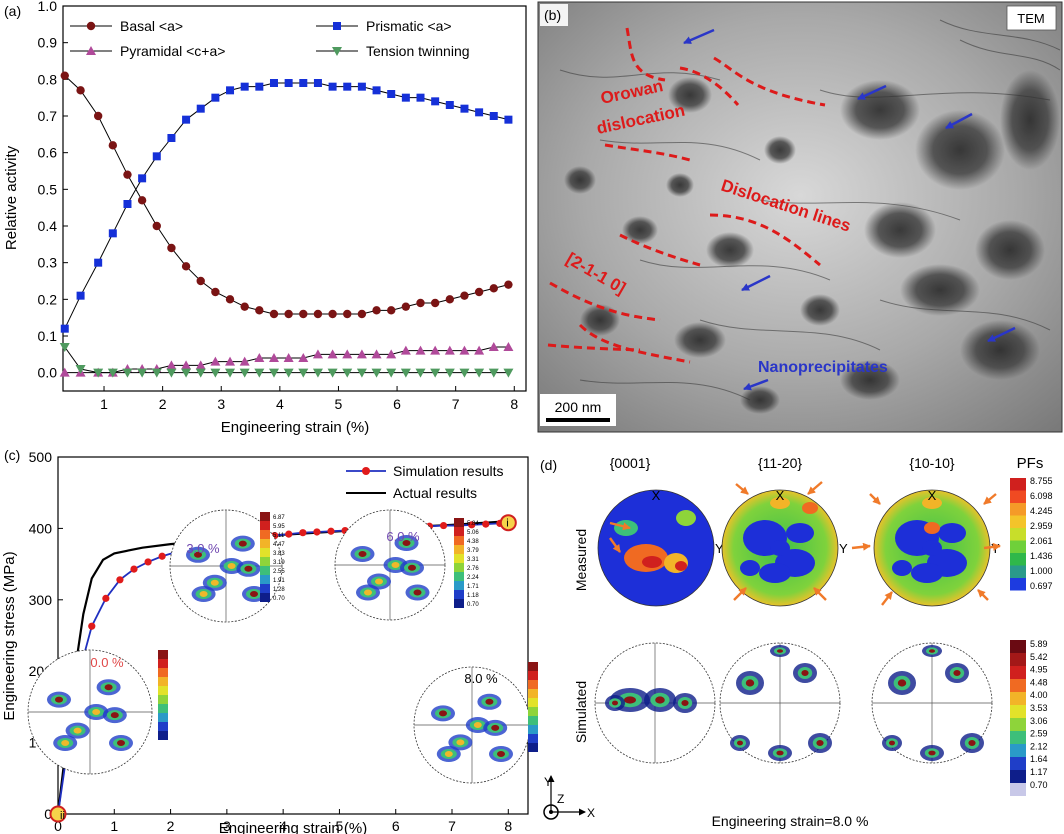 The image size is (1064, 834). I want to click on y-tick-label: 500, so click(41, 457).